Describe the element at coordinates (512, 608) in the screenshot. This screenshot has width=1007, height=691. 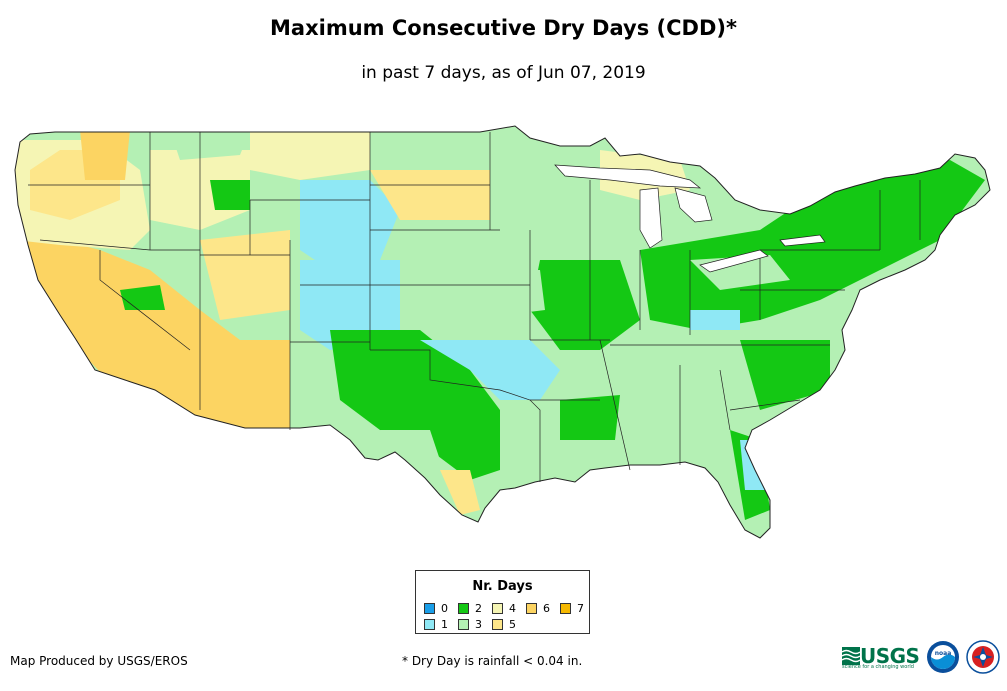
I see `legend-label-4: 4` at that location.